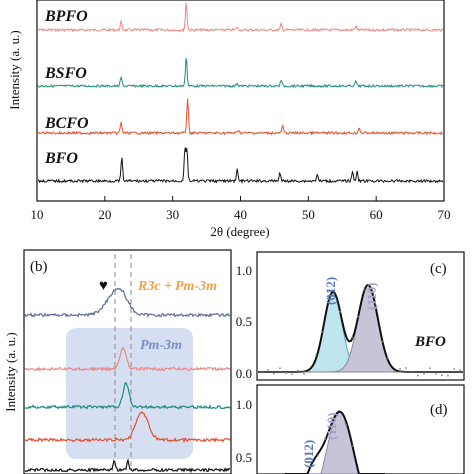 The image size is (474, 474). I want to click on r3c-label: R3c, so click(149, 286).